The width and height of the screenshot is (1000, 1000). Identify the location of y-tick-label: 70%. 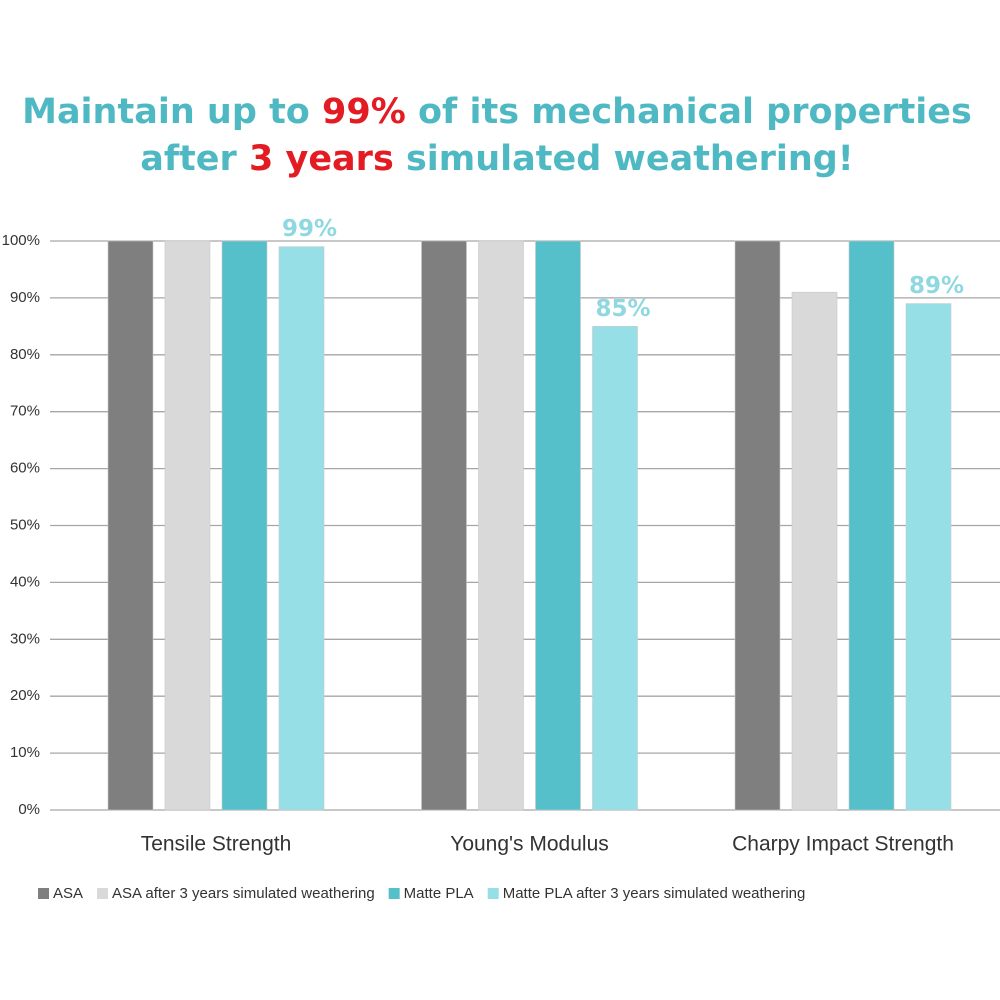
(25, 411).